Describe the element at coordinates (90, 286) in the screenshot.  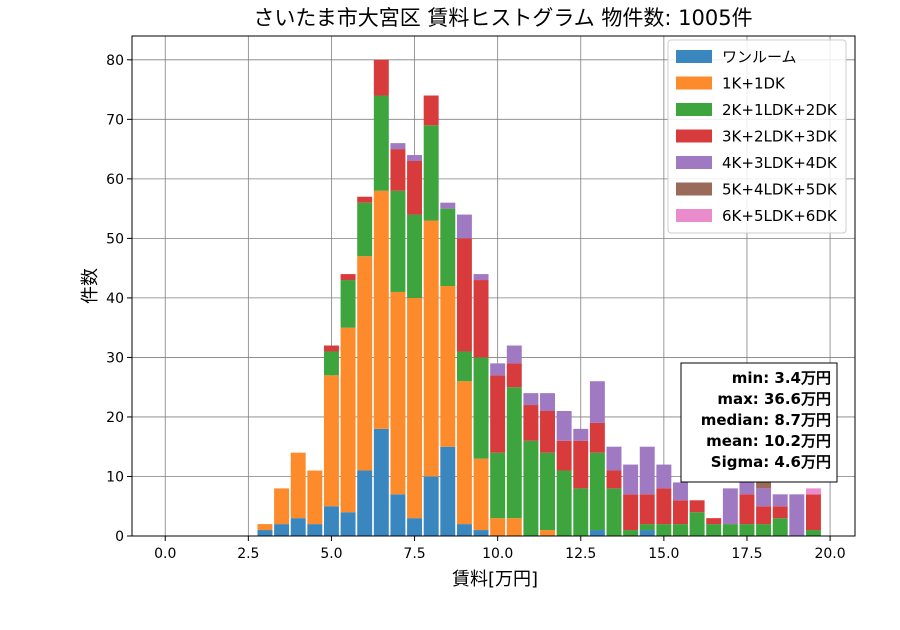
I see `y-axis-label: 件数` at that location.